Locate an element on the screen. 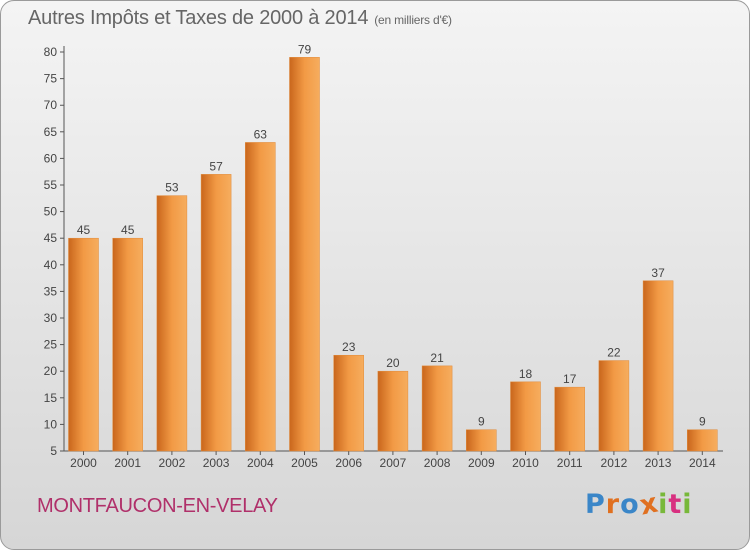 The height and width of the screenshot is (550, 750). proxiti-logo: Proxiti is located at coordinates (639, 504).